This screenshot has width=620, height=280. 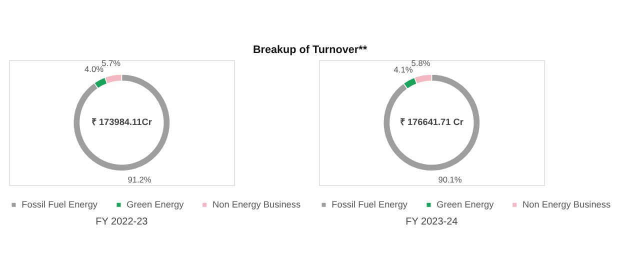 What do you see at coordinates (310, 50) in the screenshot?
I see `chart-title: Breakup of Turnover**` at bounding box center [310, 50].